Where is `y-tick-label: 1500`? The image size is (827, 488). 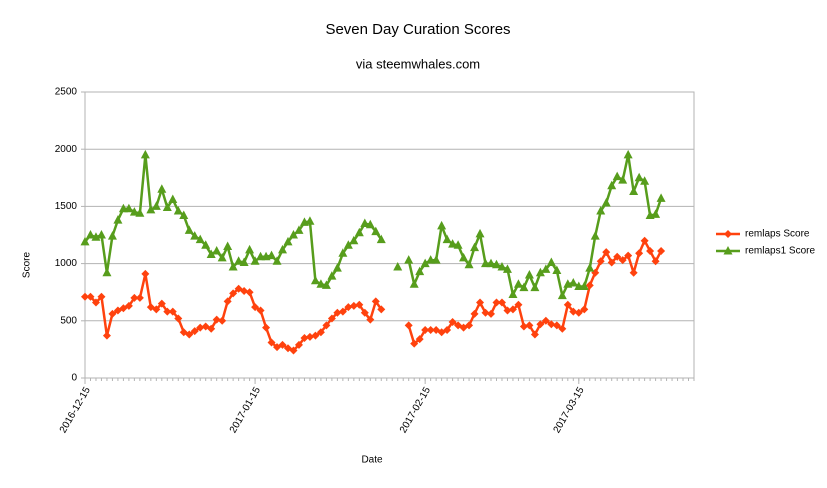 y-tick-label: 1500 is located at coordinates (66, 206).